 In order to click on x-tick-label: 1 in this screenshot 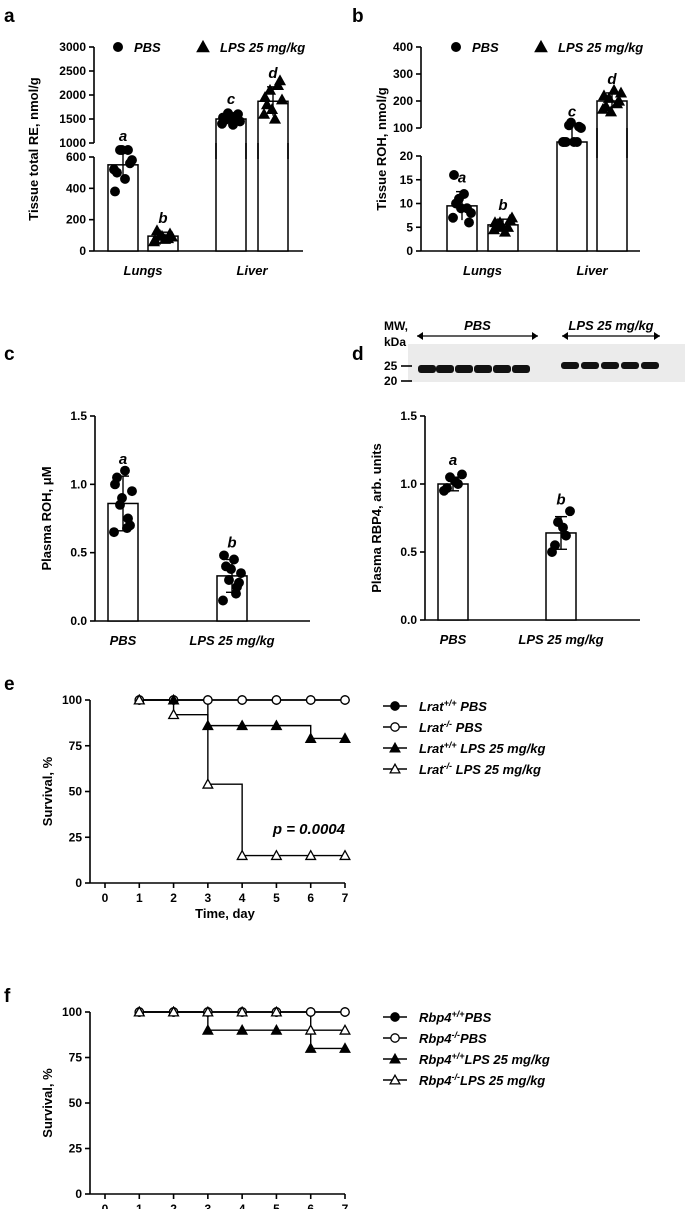, I will do `click(139, 898)`.